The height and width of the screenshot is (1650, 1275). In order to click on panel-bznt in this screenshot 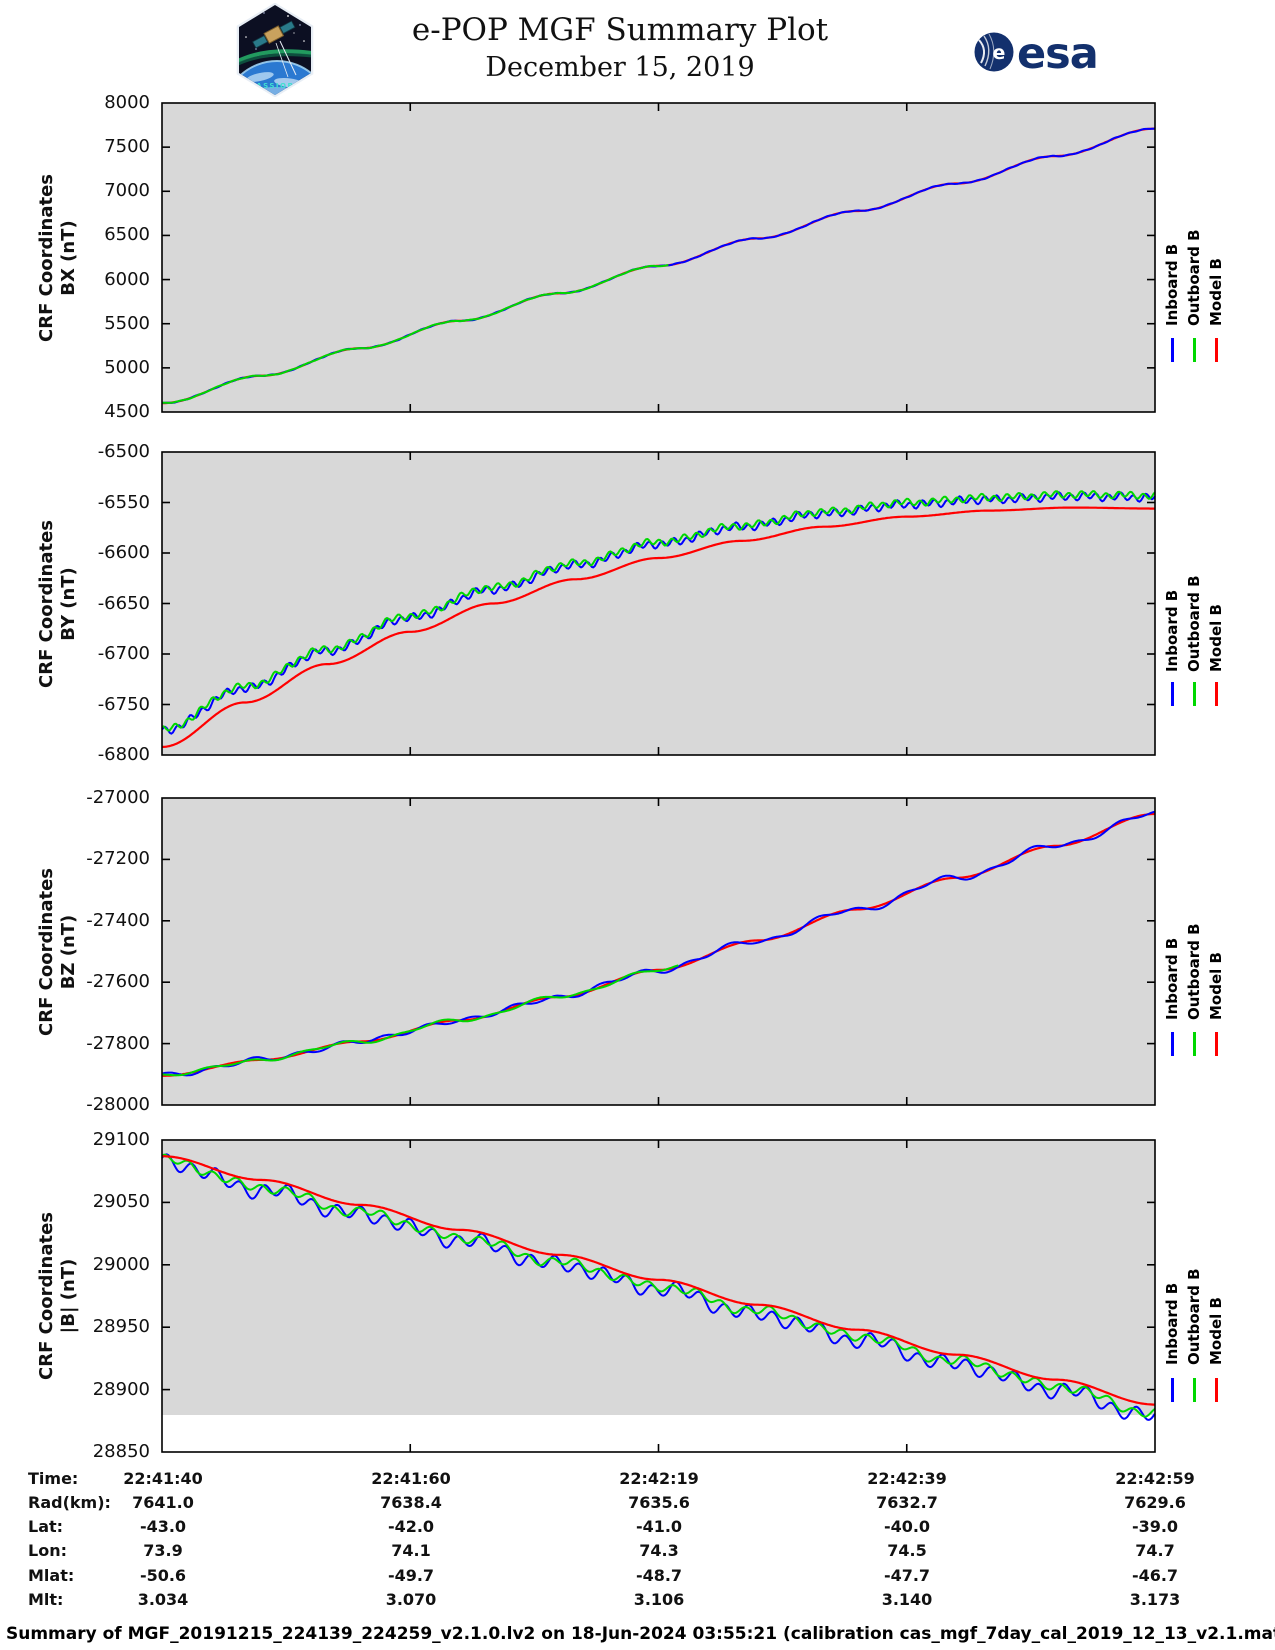, I will do `click(658, 951)`.